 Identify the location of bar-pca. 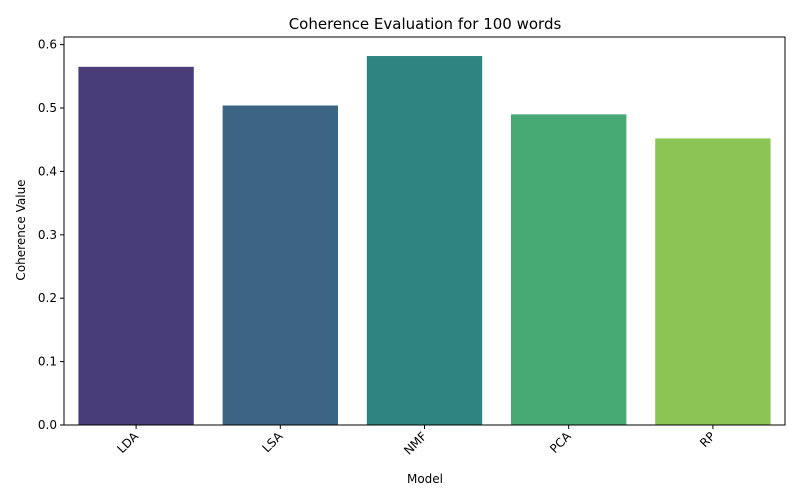
(569, 269).